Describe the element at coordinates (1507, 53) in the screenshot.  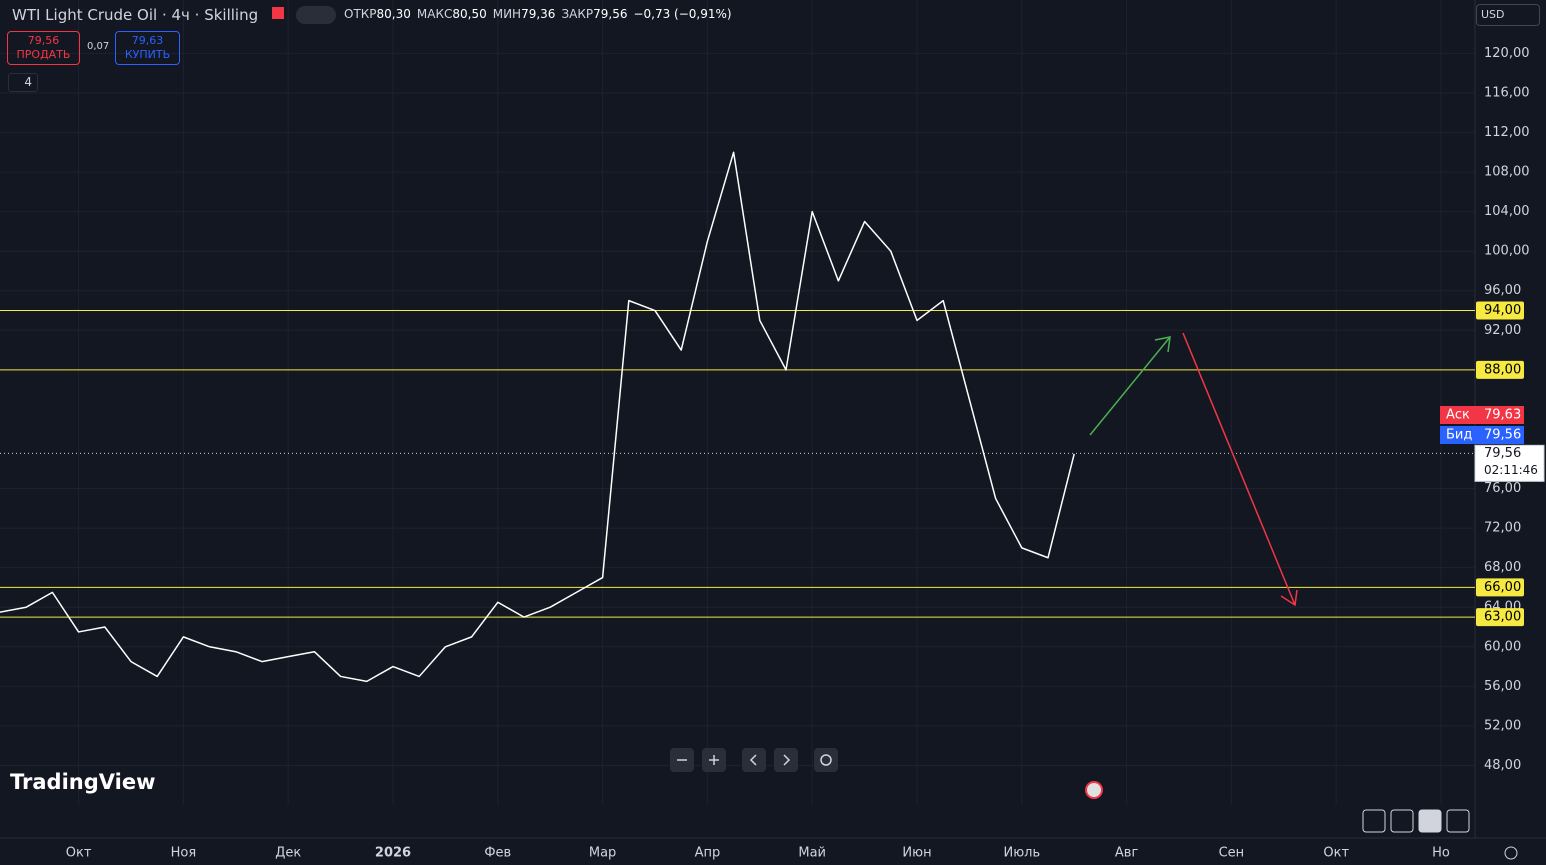
I see `y-tick-label: 120,00` at that location.